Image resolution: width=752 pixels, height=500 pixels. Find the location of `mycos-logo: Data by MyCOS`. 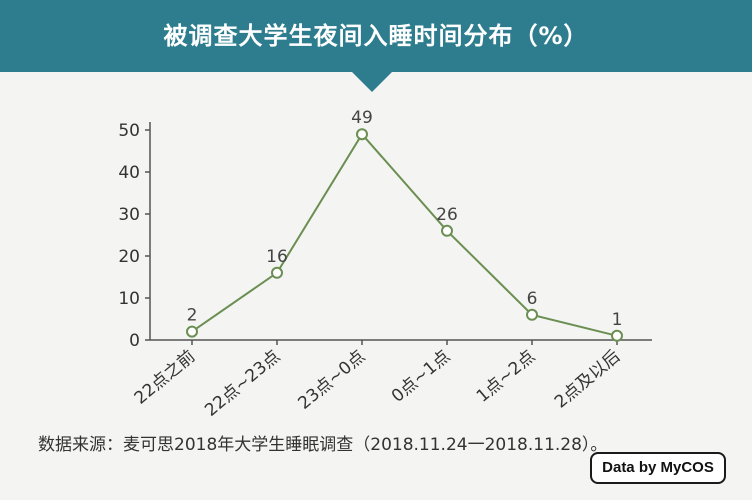

mycos-logo: Data by MyCOS is located at coordinates (658, 468).